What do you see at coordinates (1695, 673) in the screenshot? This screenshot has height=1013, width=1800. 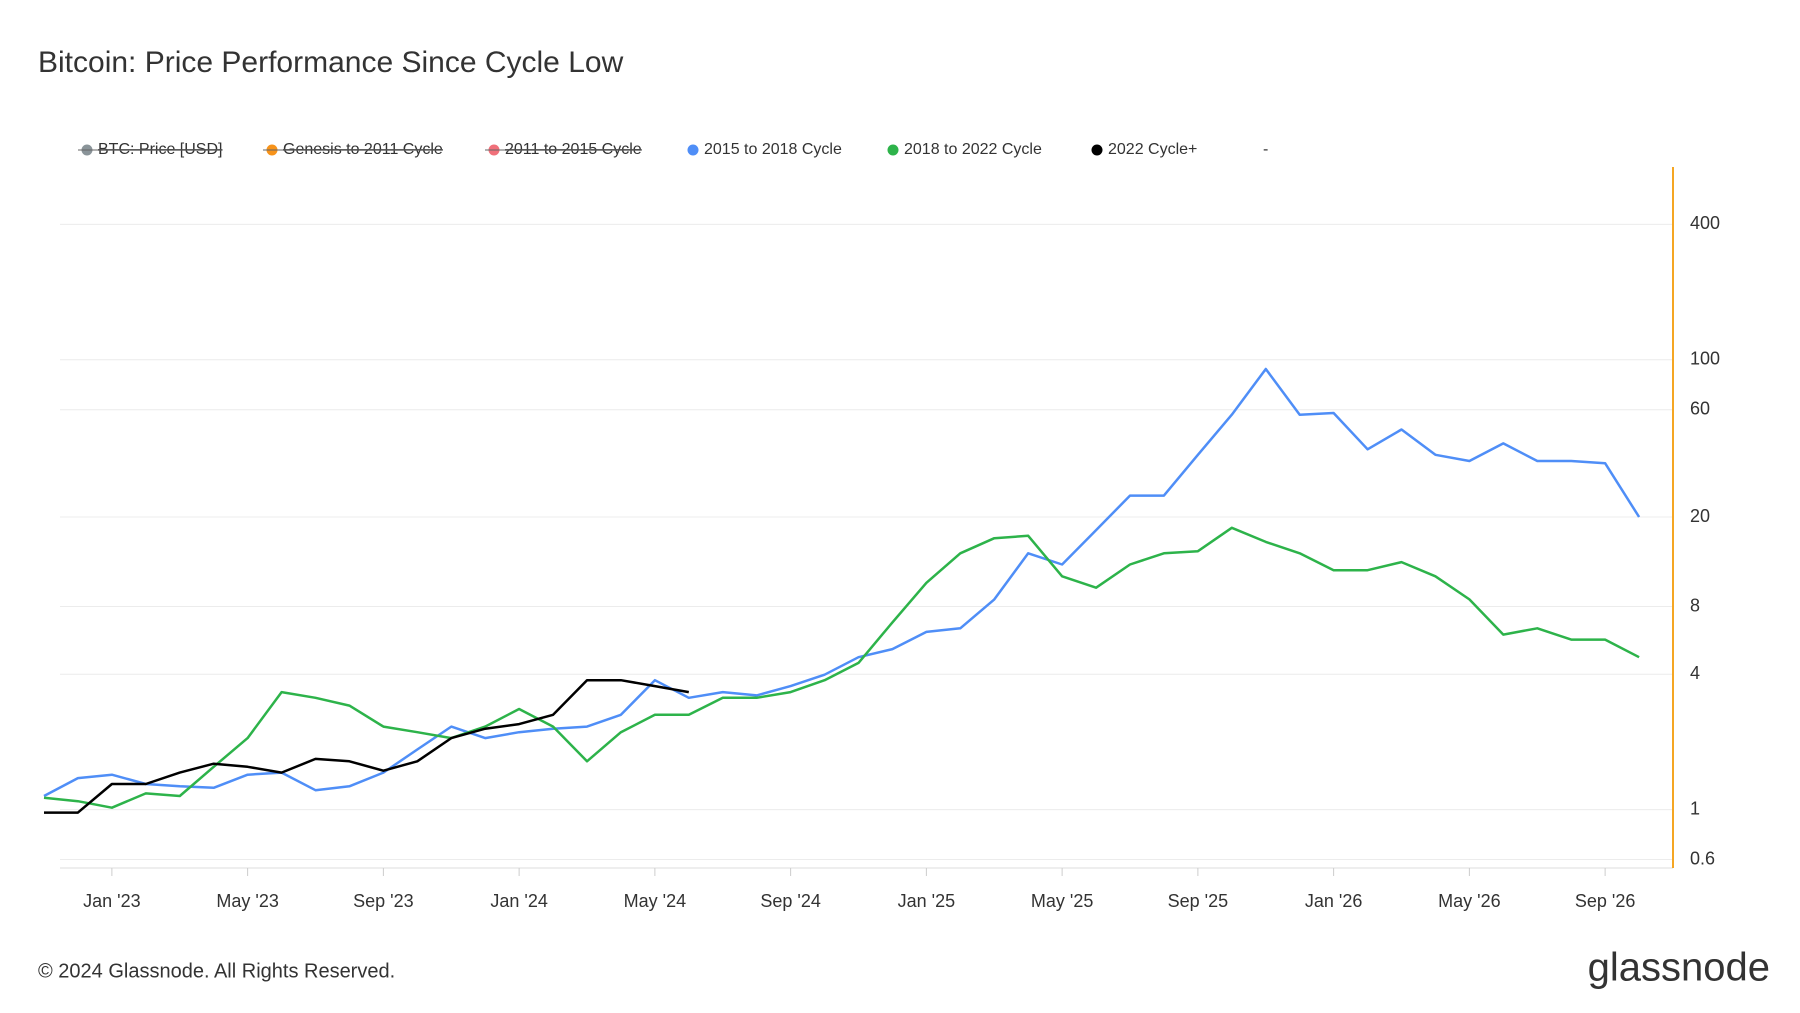 I see `y-tick-label: 4` at bounding box center [1695, 673].